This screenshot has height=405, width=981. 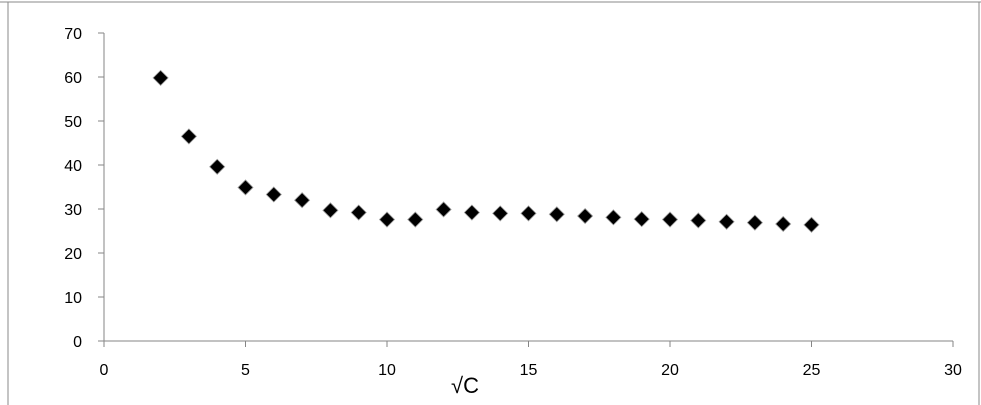 I want to click on x-tick-label: 20, so click(x=670, y=370).